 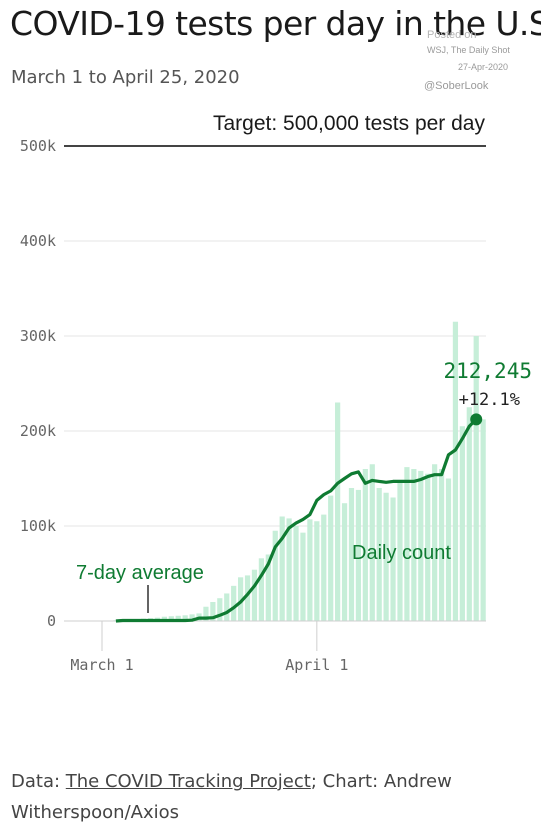 What do you see at coordinates (487, 371) in the screenshot?
I see `latest-value-label: 212,245` at bounding box center [487, 371].